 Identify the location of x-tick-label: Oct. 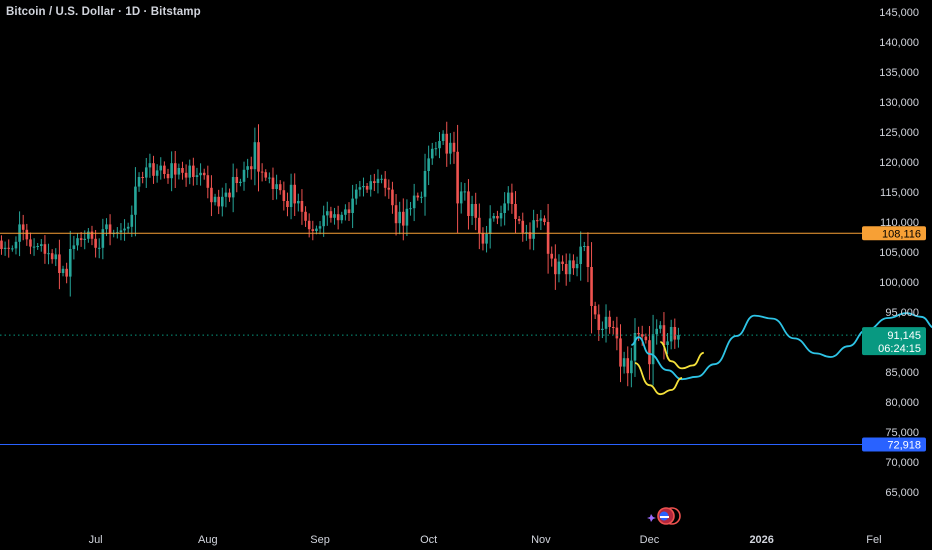
(428, 540).